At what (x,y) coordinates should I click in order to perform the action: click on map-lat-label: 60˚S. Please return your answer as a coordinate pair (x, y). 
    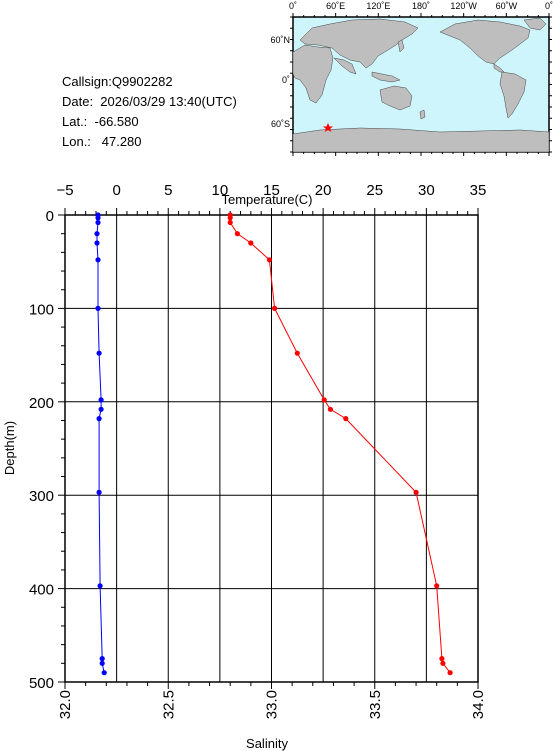
    Looking at the image, I should click on (280, 124).